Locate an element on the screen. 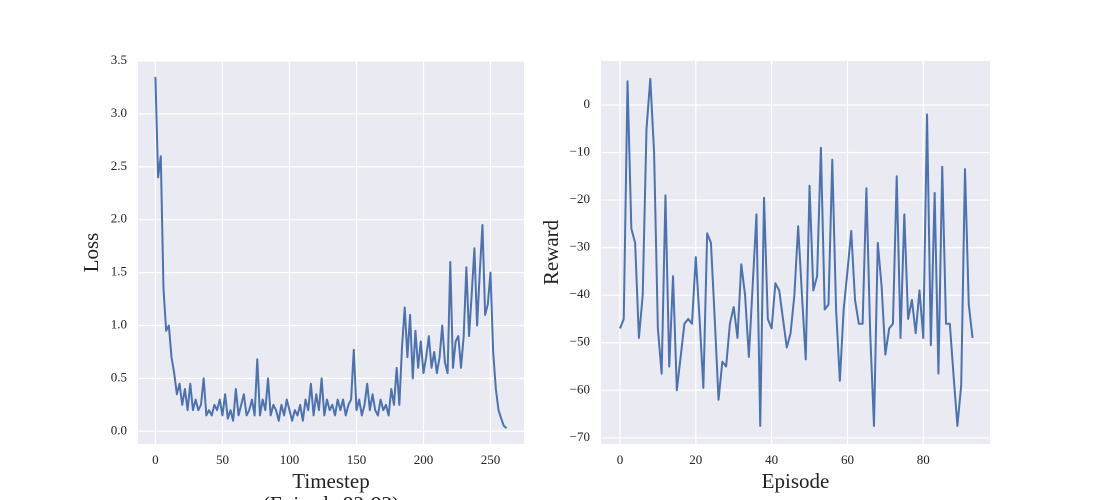  x-axis-label-note: (Episode 92-93) is located at coordinates (331, 496).